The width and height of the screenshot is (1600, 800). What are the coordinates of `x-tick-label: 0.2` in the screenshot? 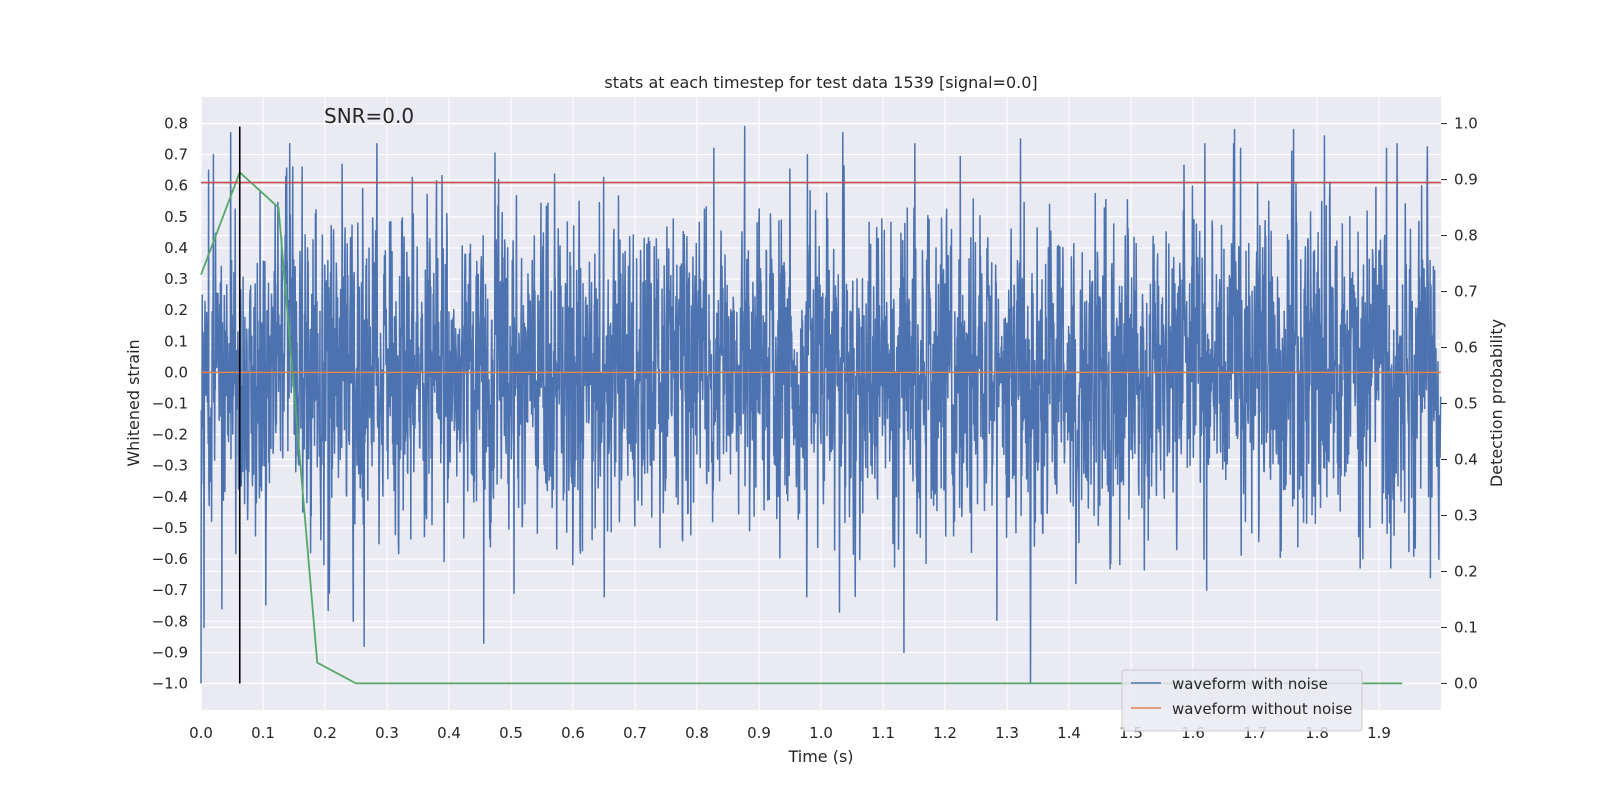 It's located at (325, 733).